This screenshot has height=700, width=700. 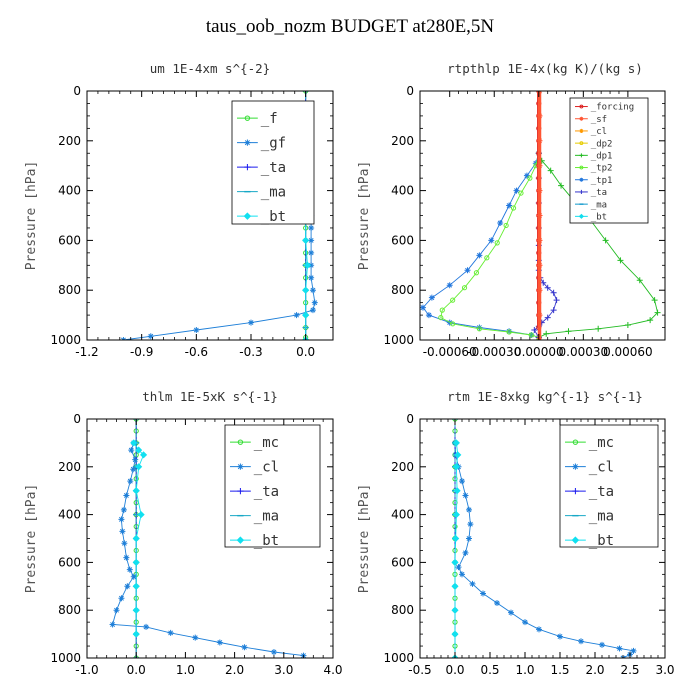 I want to click on chart-title: thlm 1E-5xK s^{-1}, so click(x=209, y=396).